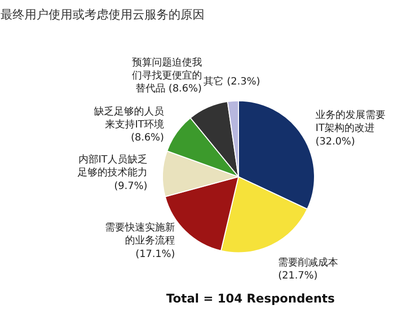  What do you see at coordinates (250, 298) in the screenshot?
I see `text: Total = 104 Respondents` at bounding box center [250, 298].